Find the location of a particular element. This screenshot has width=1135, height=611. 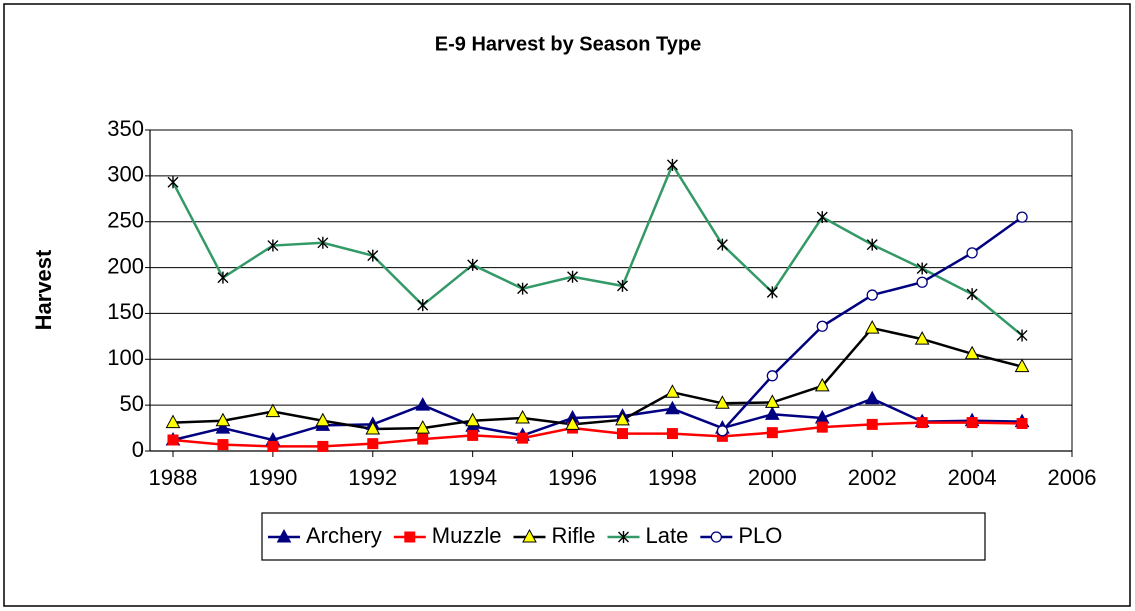

x-tick-label: 2006 is located at coordinates (1072, 477).